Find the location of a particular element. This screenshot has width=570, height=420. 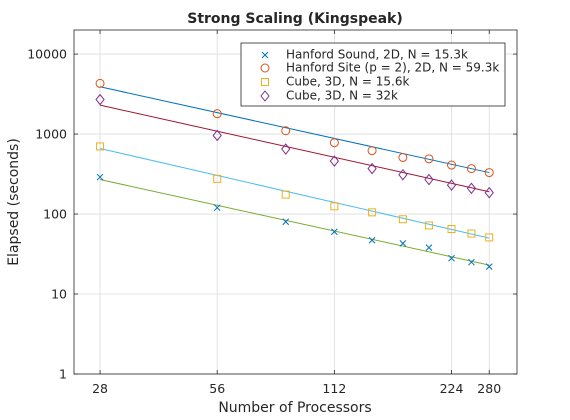

x-tick-label: 224 is located at coordinates (452, 388).